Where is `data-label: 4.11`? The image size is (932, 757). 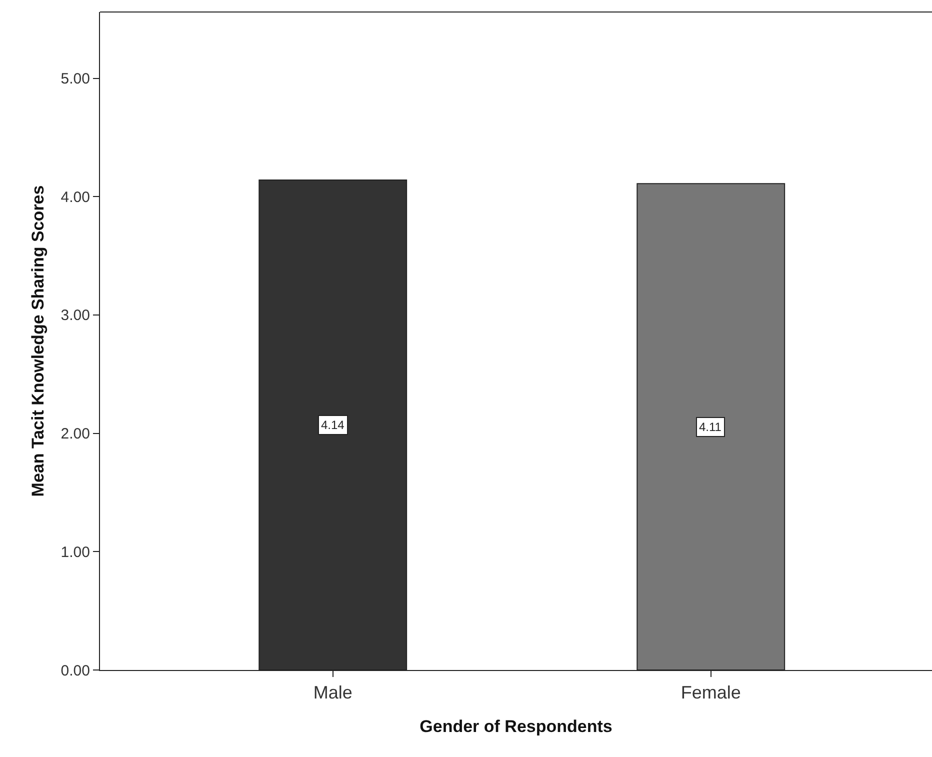 data-label: 4.11 is located at coordinates (710, 427).